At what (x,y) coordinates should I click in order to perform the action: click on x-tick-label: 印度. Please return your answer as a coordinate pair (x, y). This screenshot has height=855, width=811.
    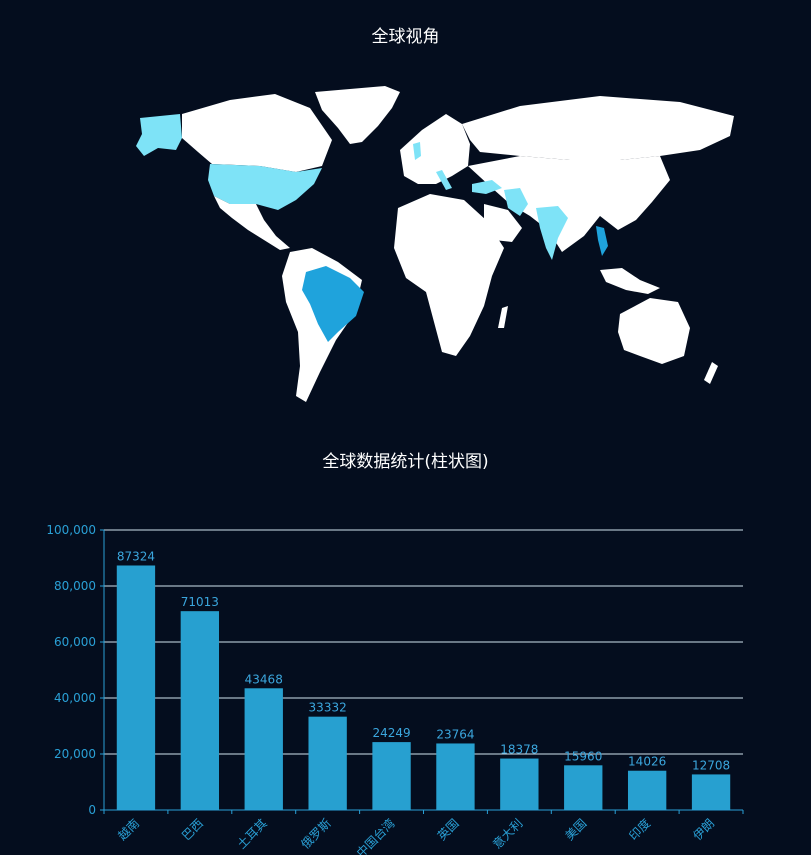
    Looking at the image, I should click on (640, 830).